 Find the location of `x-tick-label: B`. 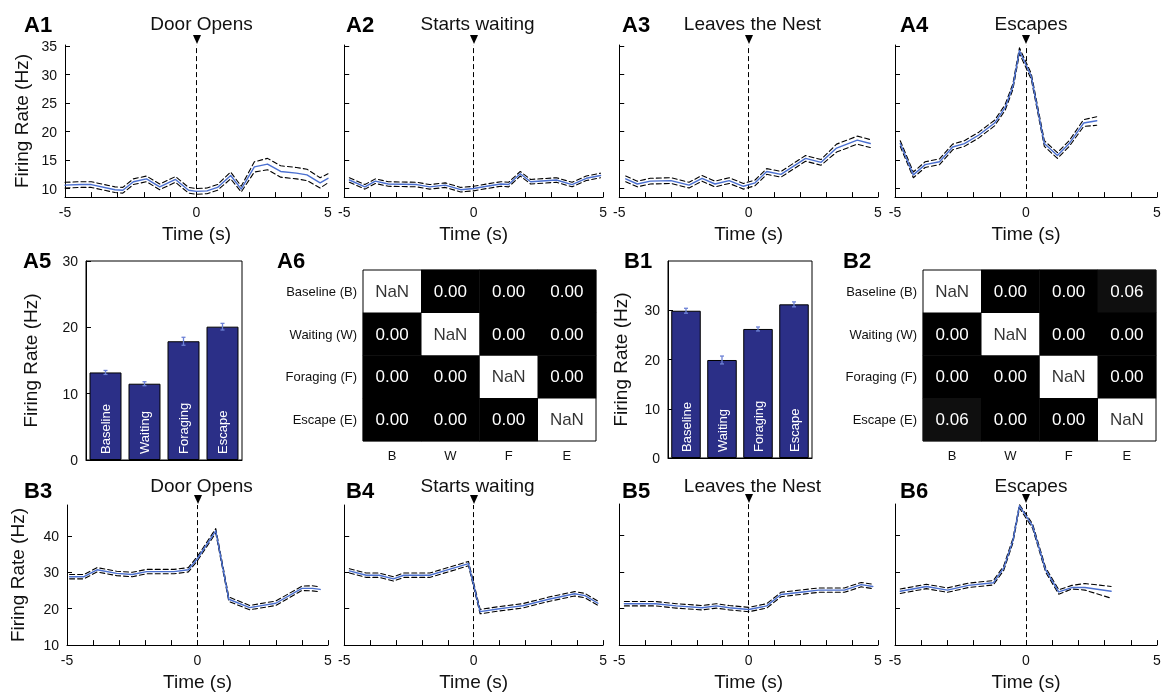

x-tick-label: B is located at coordinates (392, 455).